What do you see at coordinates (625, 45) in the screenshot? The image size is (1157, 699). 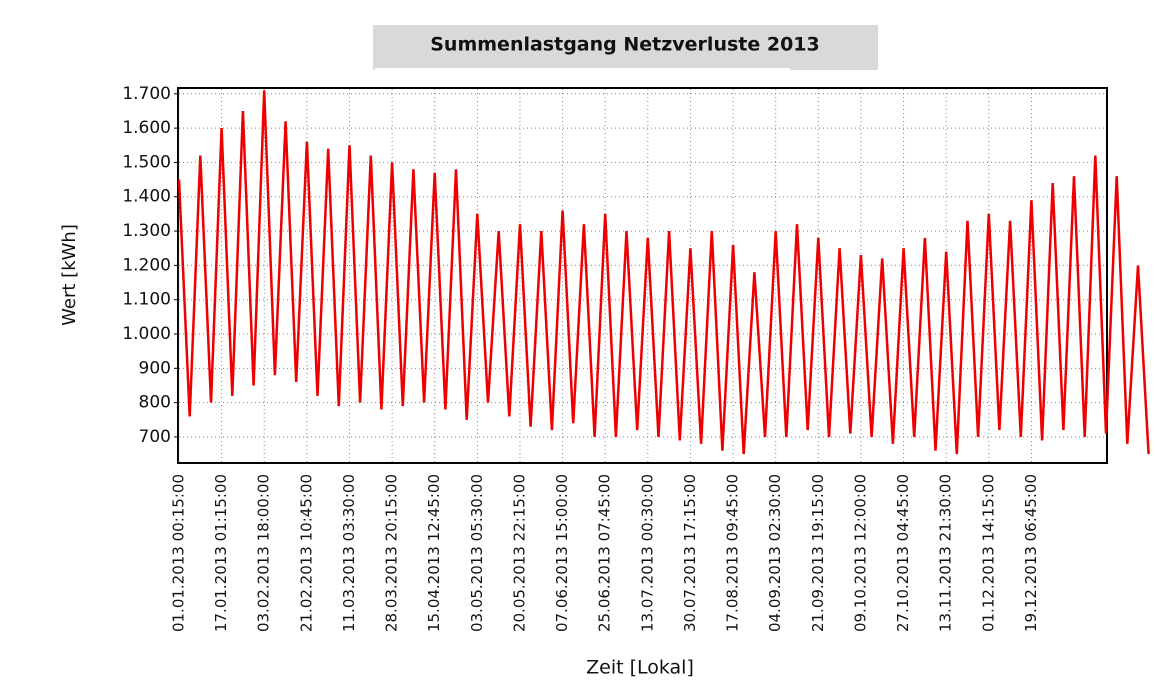 I see `chart-title: Summenlastgang Netzverluste 2013` at bounding box center [625, 45].